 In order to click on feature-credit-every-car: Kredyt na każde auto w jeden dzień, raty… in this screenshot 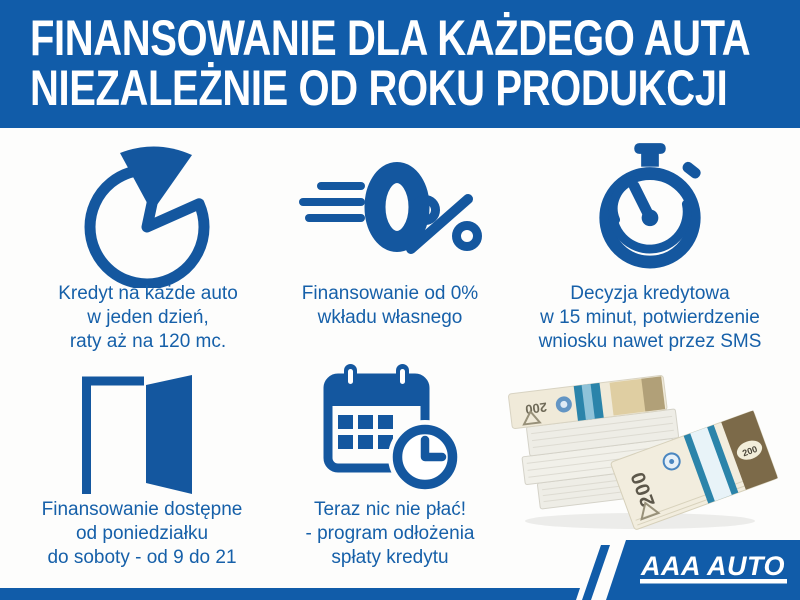, I will do `click(148, 247)`.